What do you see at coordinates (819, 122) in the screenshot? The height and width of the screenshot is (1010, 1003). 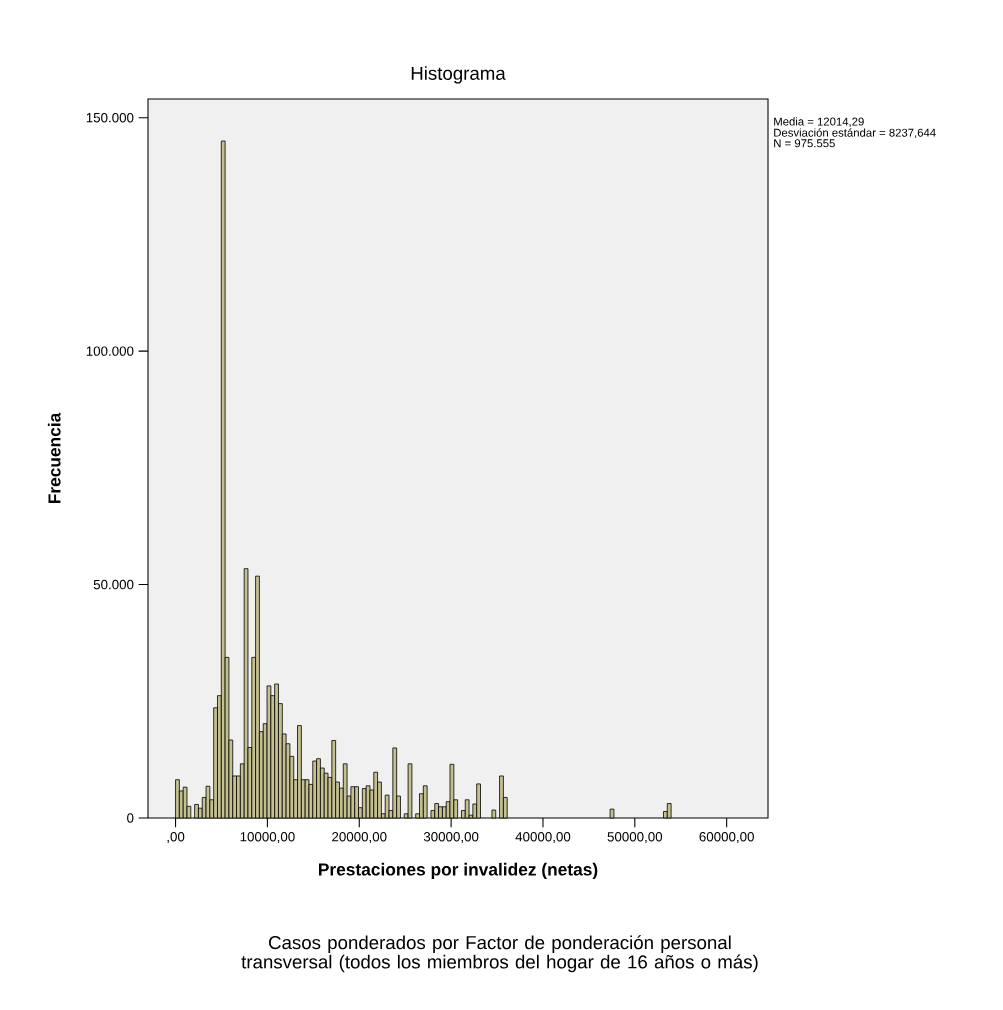 I see `text: Media = 12014,29` at bounding box center [819, 122].